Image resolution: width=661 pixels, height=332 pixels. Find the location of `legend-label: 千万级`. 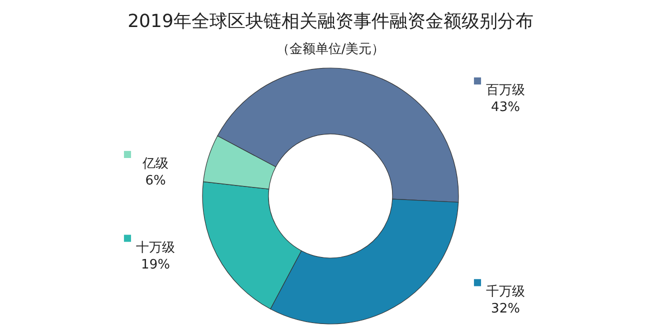

legend-label: 千万级 is located at coordinates (505, 292).